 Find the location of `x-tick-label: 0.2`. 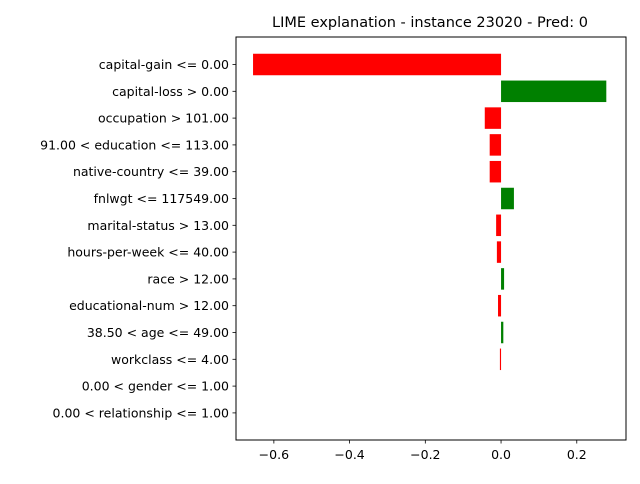

x-tick-label: 0.2 is located at coordinates (577, 454).